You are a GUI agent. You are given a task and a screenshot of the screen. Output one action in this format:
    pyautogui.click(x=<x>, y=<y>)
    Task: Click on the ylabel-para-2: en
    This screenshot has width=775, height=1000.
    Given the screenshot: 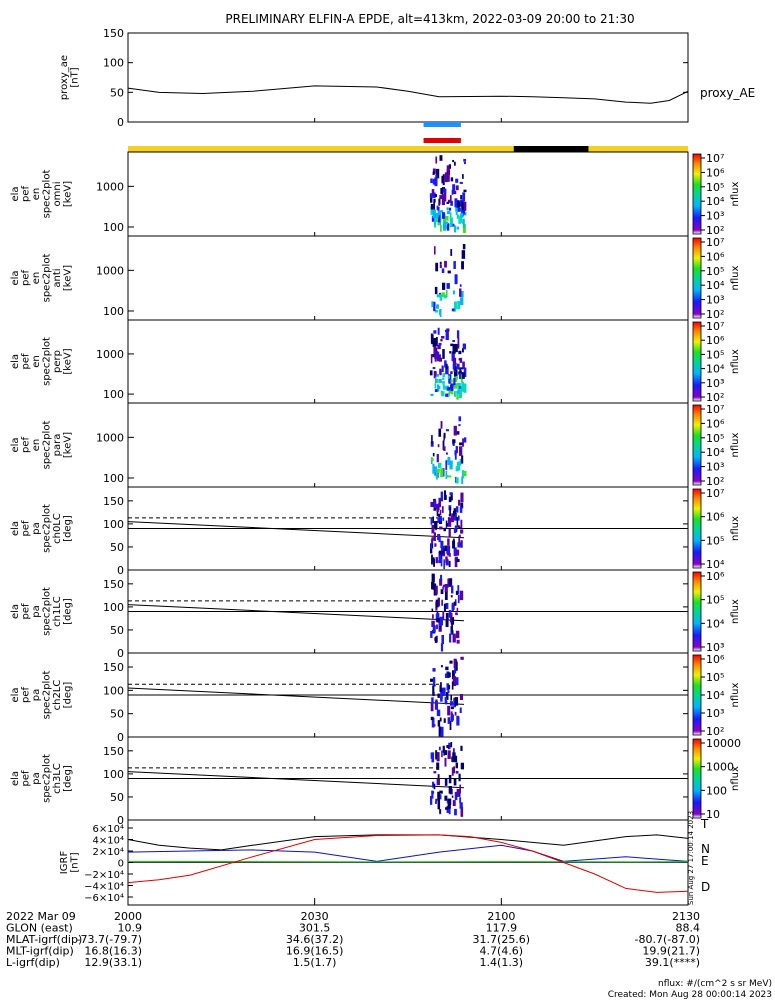 What is the action you would take?
    pyautogui.click(x=36, y=445)
    